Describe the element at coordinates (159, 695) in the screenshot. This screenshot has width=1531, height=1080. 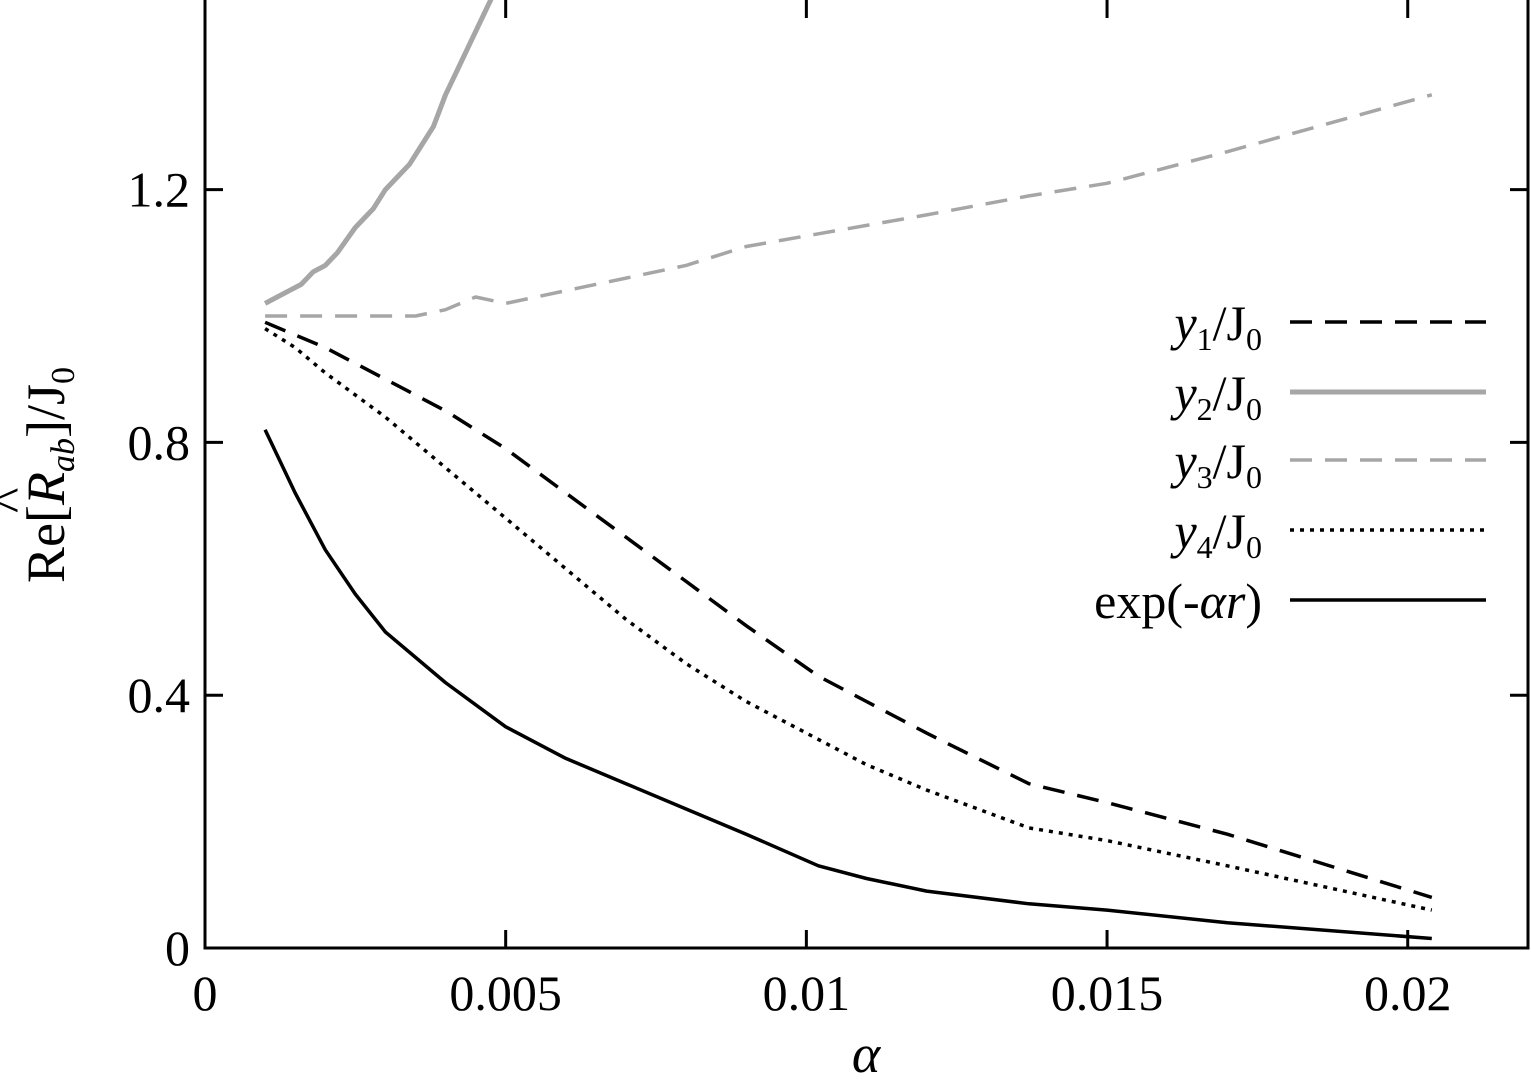
I see `y-tick-label: 0.4` at that location.